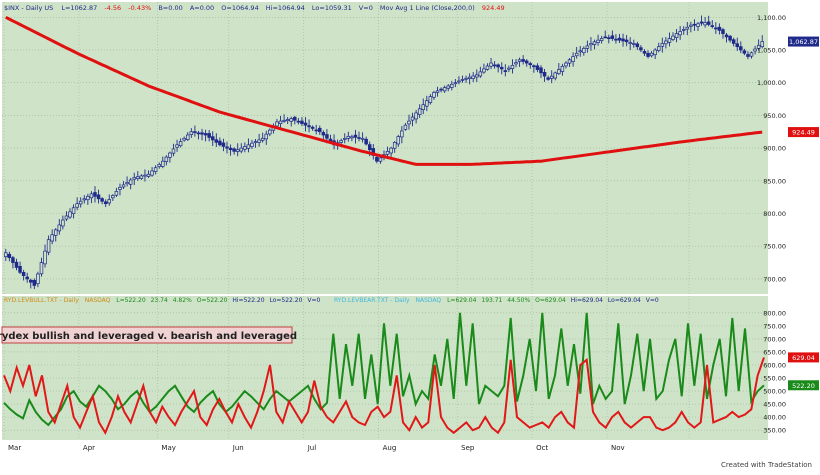 Image resolution: width=820 pixels, height=475 pixels. What do you see at coordinates (212, 300) in the screenshot?
I see `bull-open-label: O=522.20` at bounding box center [212, 300].